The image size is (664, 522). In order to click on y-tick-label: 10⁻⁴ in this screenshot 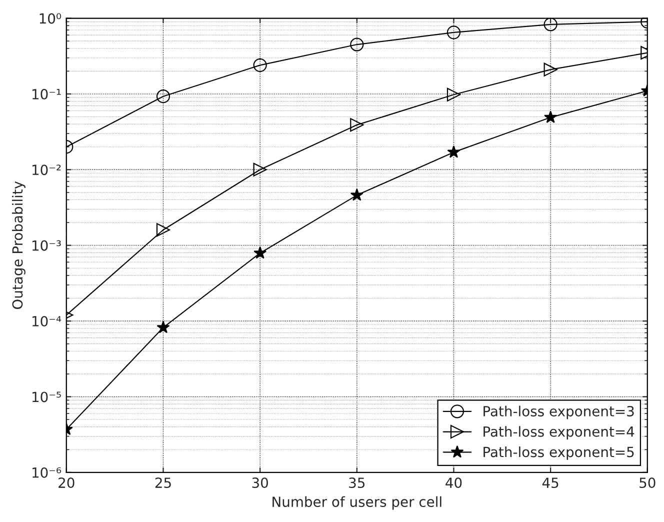, I will do `click(47, 321)`.